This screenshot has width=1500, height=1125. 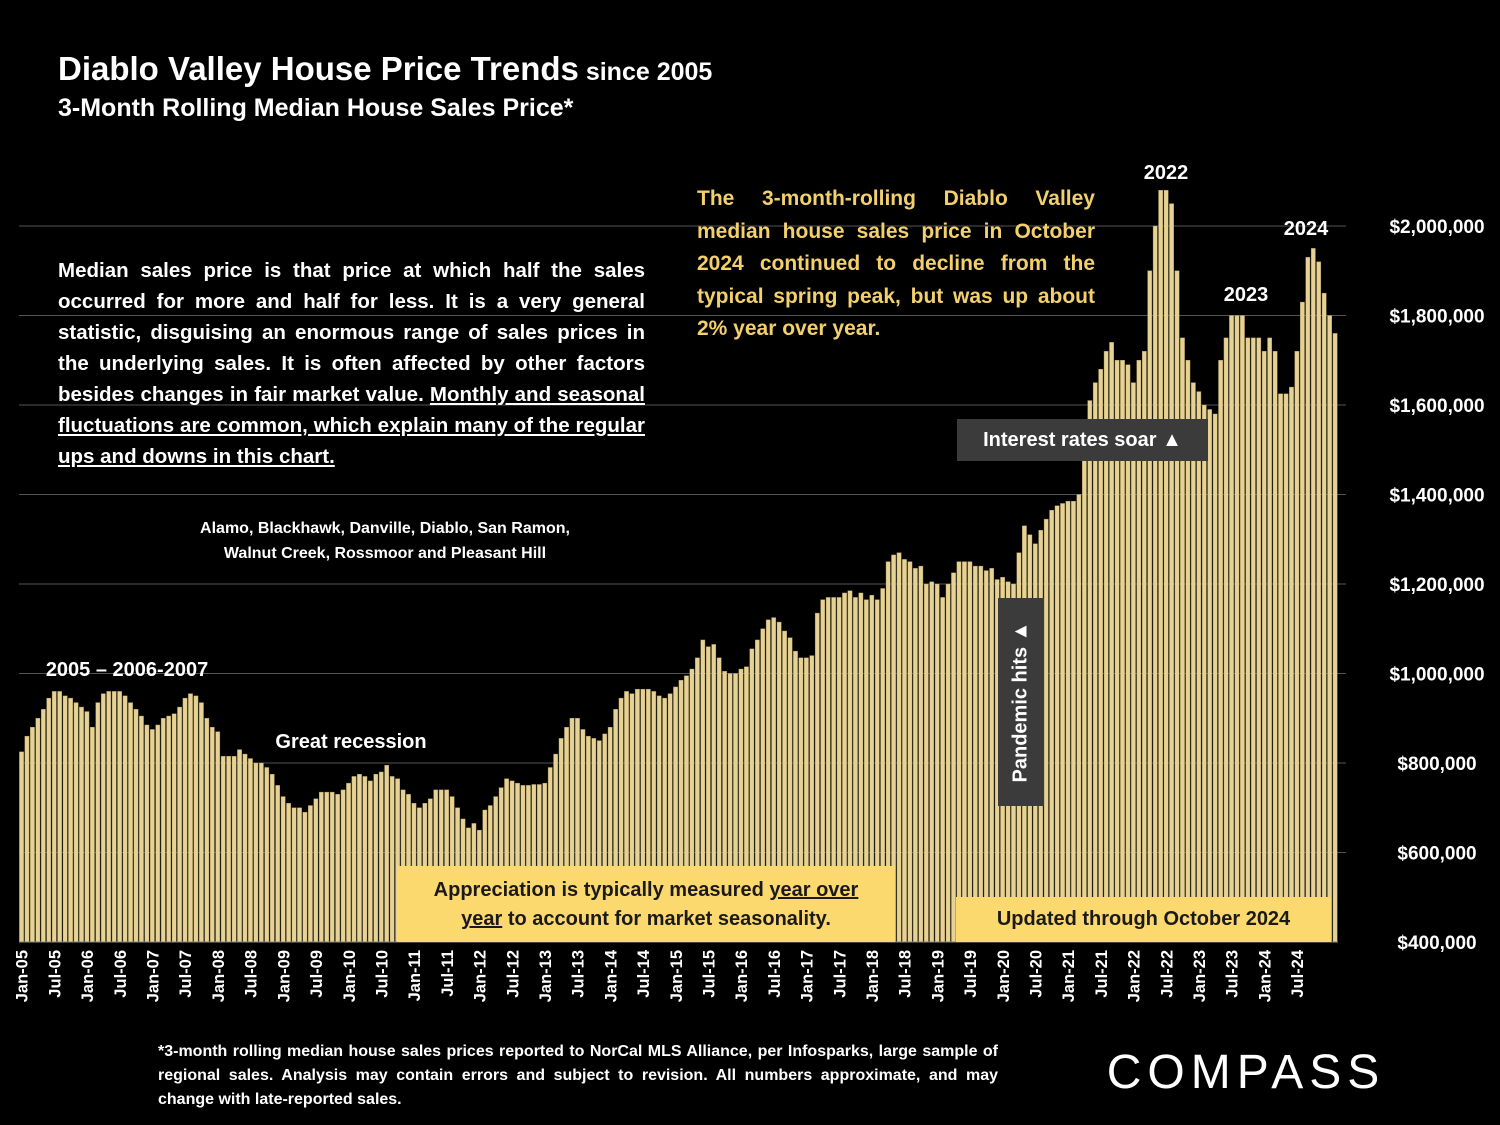 What do you see at coordinates (1233, 974) in the screenshot?
I see `x-tick-label: Jul-23` at bounding box center [1233, 974].